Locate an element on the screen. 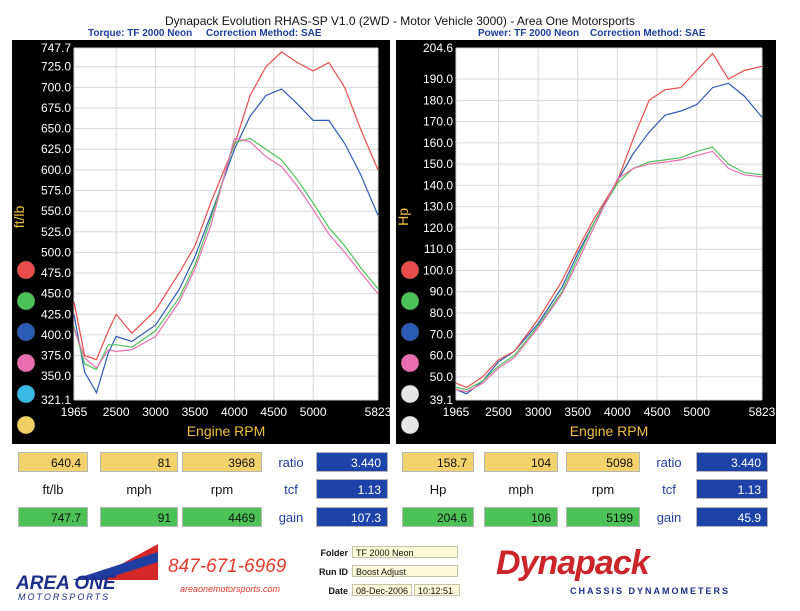 Image resolution: width=800 pixels, height=611 pixels. dynapack-sub: CHASSIS DYNAMOMETERS is located at coordinates (650, 591).